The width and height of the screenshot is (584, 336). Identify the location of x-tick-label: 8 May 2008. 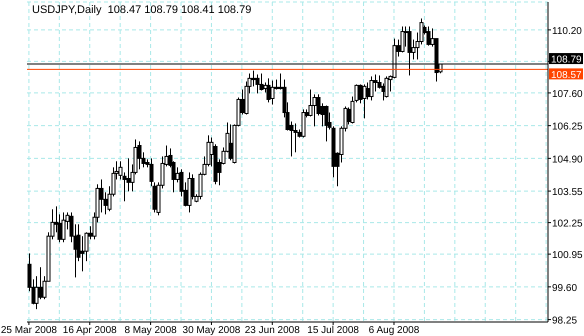
(151, 330).